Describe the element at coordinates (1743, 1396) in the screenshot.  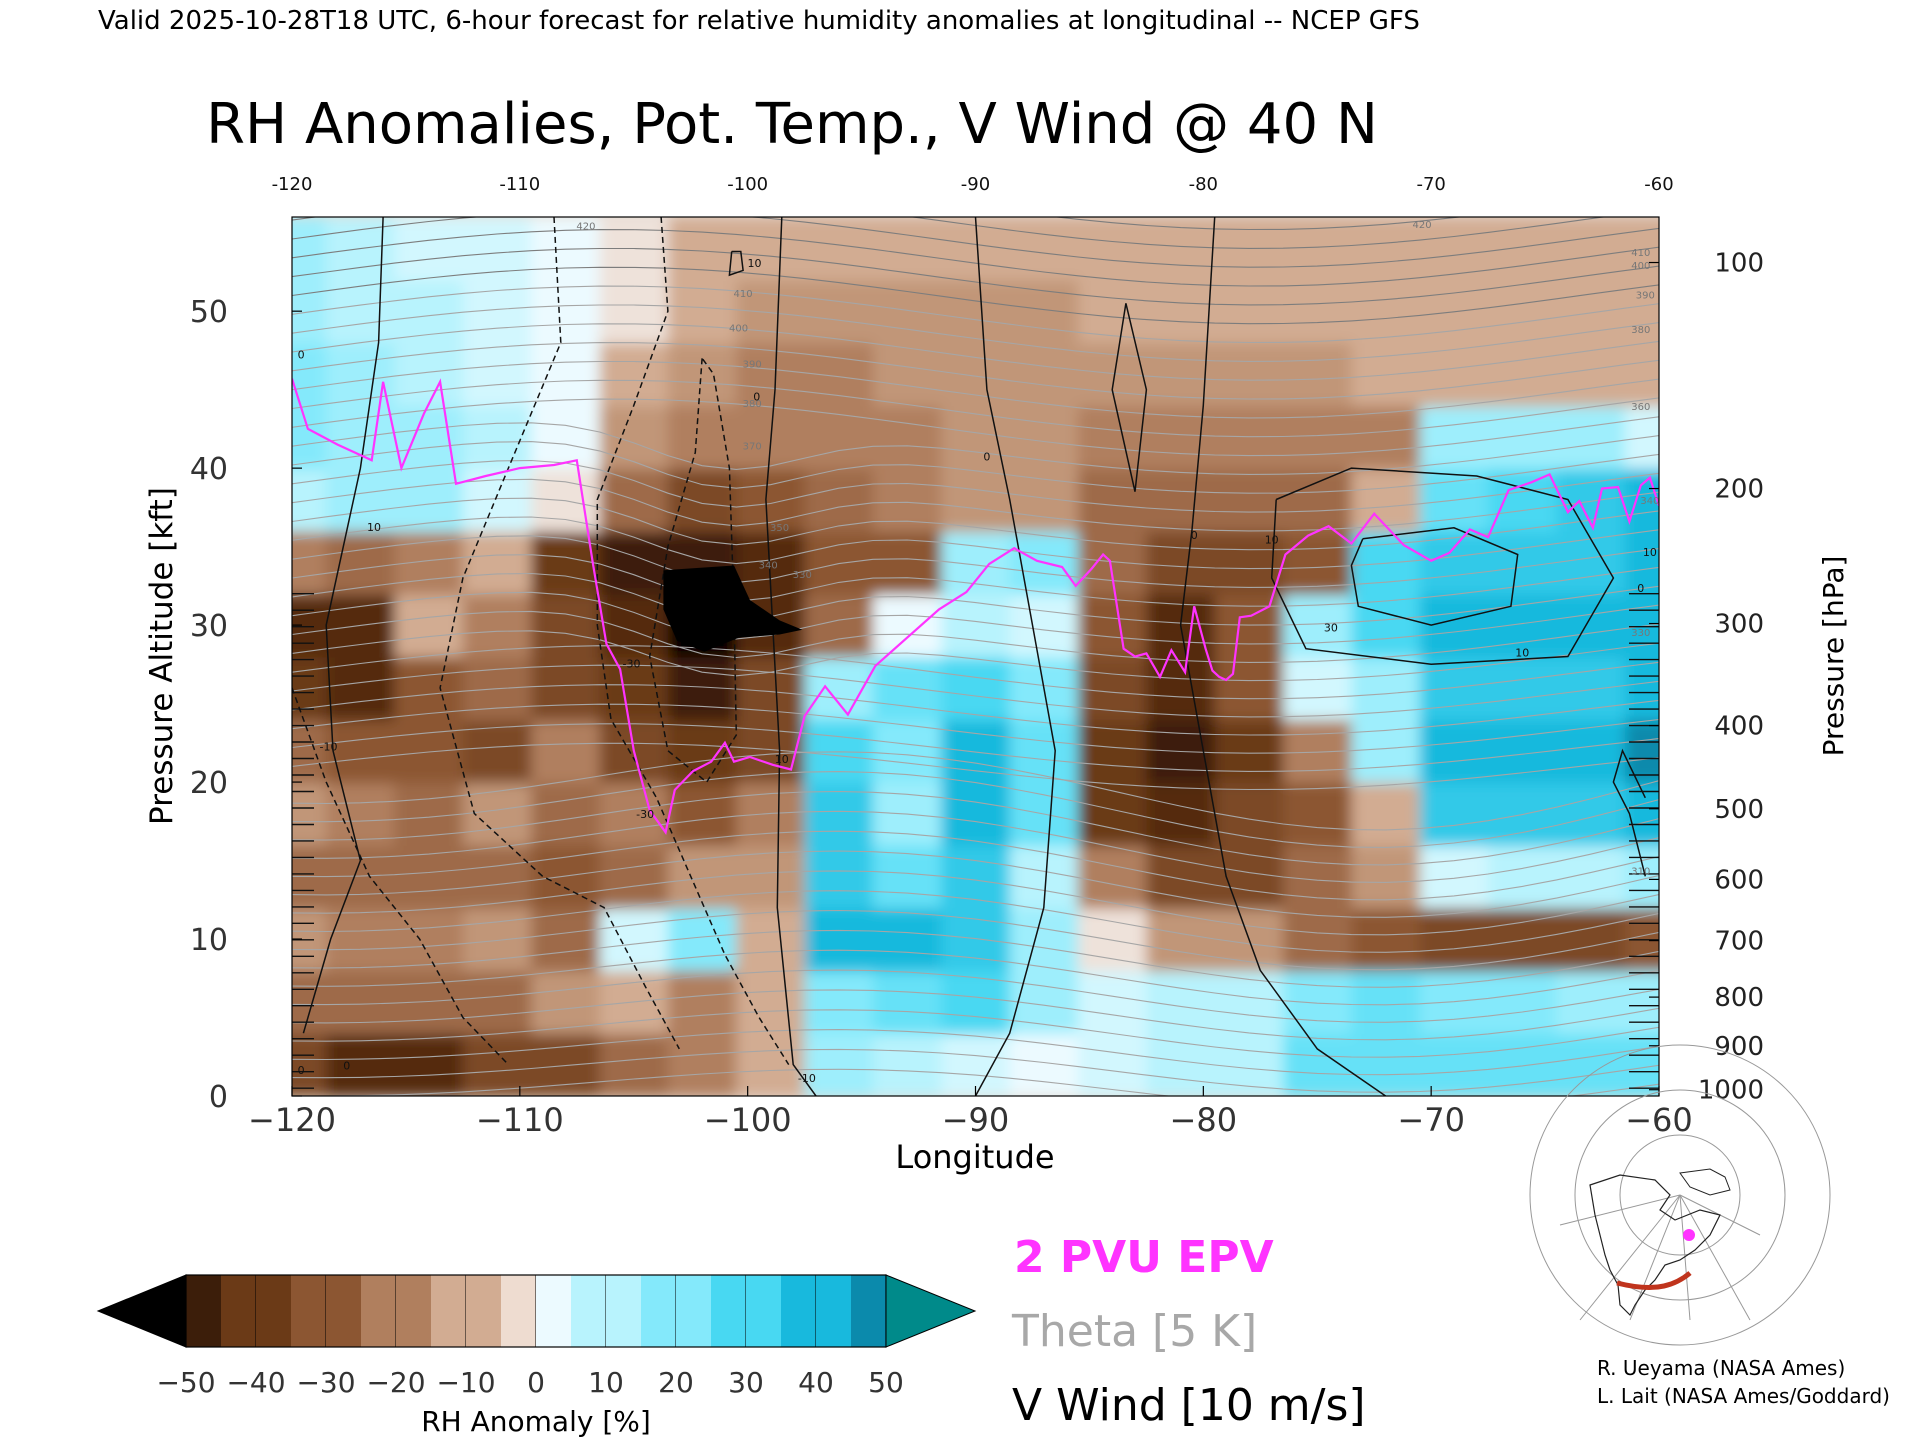
I see `credit-line-2: L. Lait (NASA Ames/Goddard)` at that location.